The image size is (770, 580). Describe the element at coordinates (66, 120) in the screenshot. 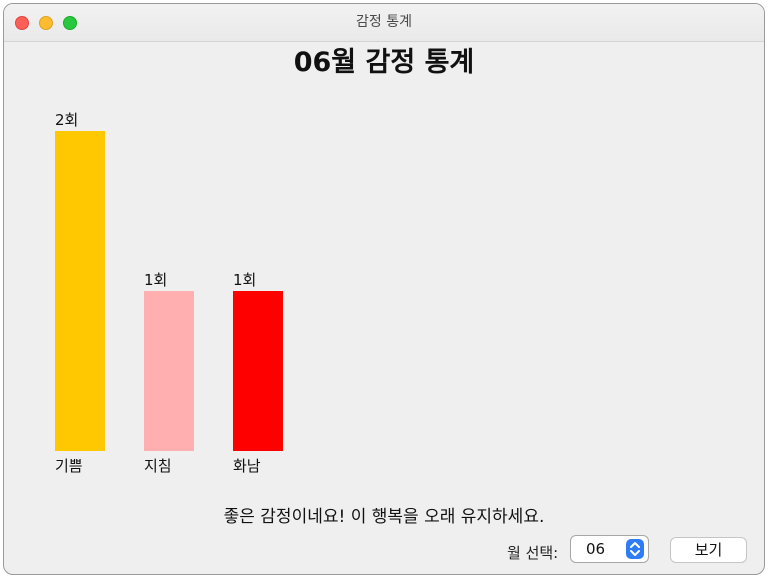

I see `bar-value-label: 2회` at that location.